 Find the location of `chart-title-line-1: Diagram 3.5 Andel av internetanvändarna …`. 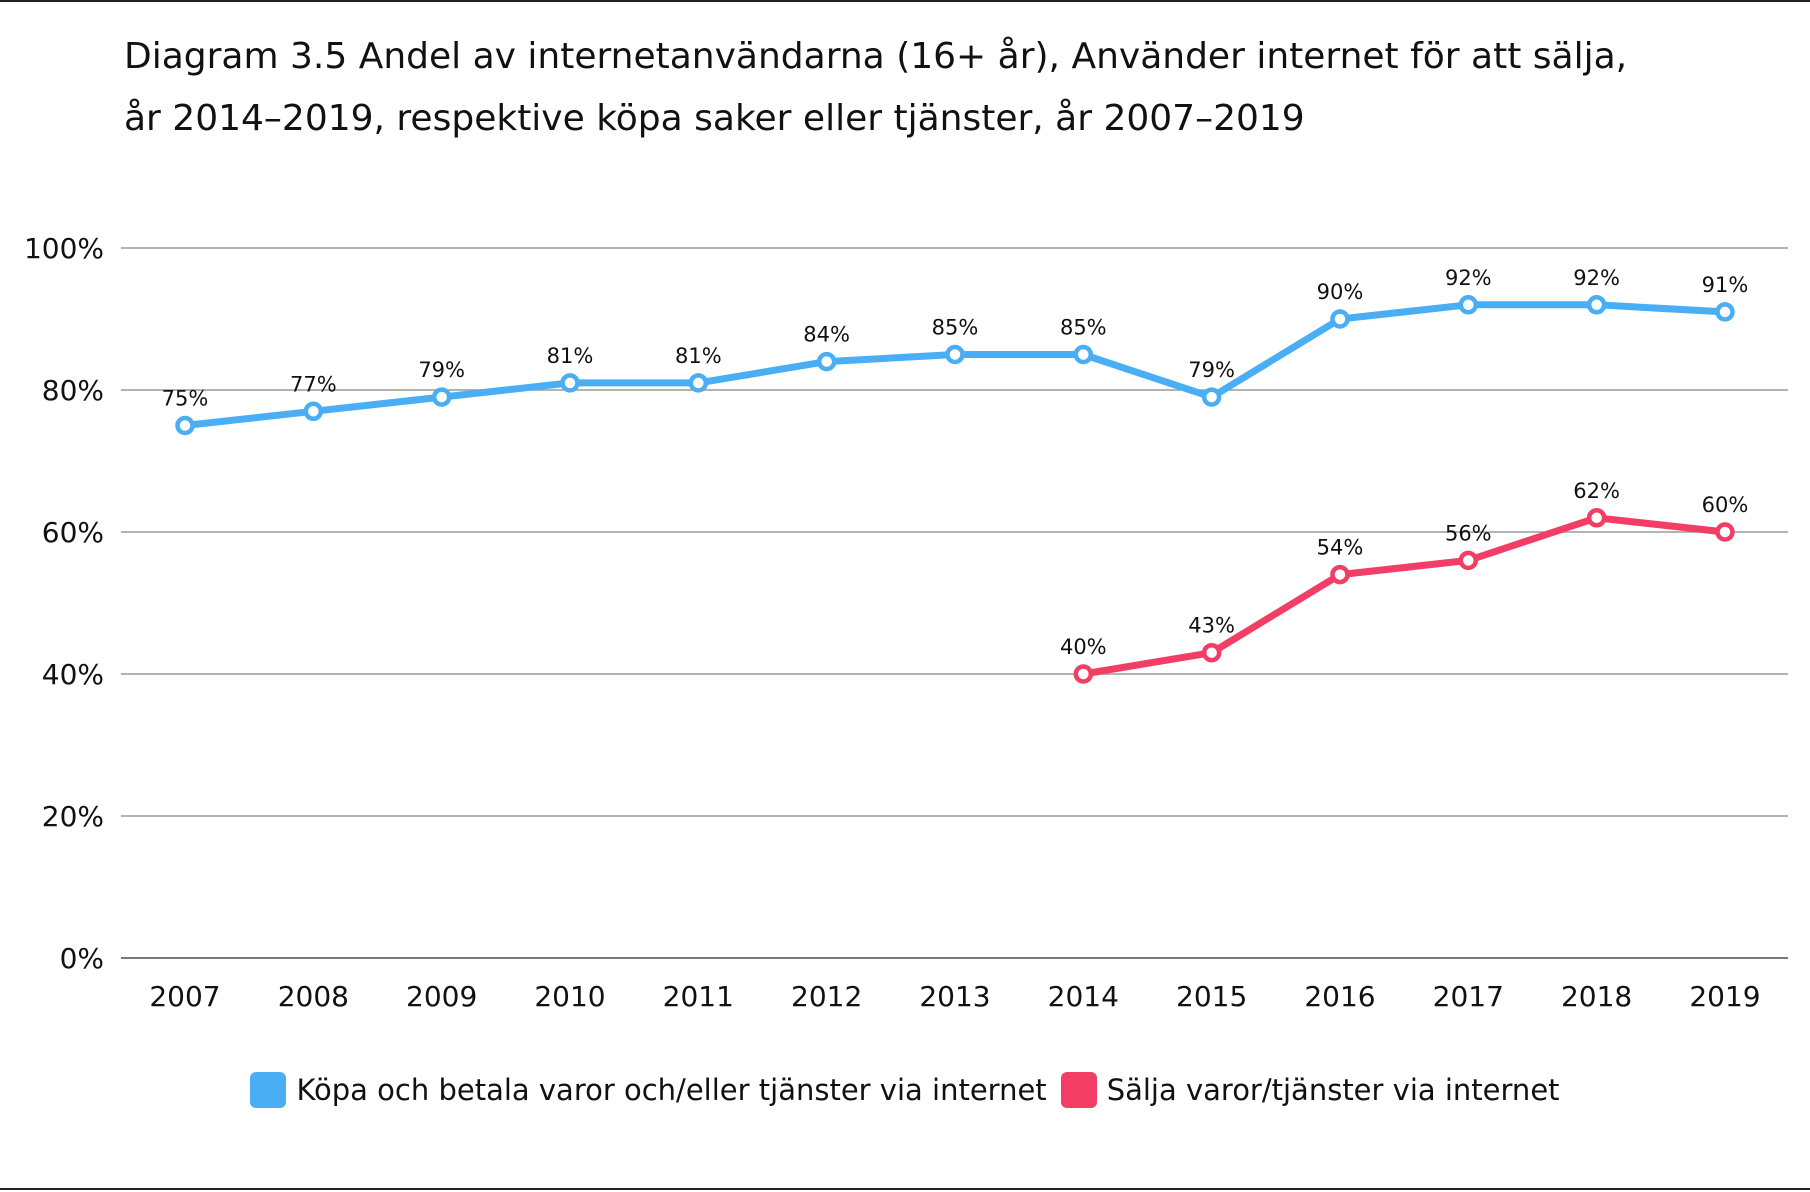

chart-title-line-1: Diagram 3.5 Andel av internetanvändarna … is located at coordinates (876, 56).